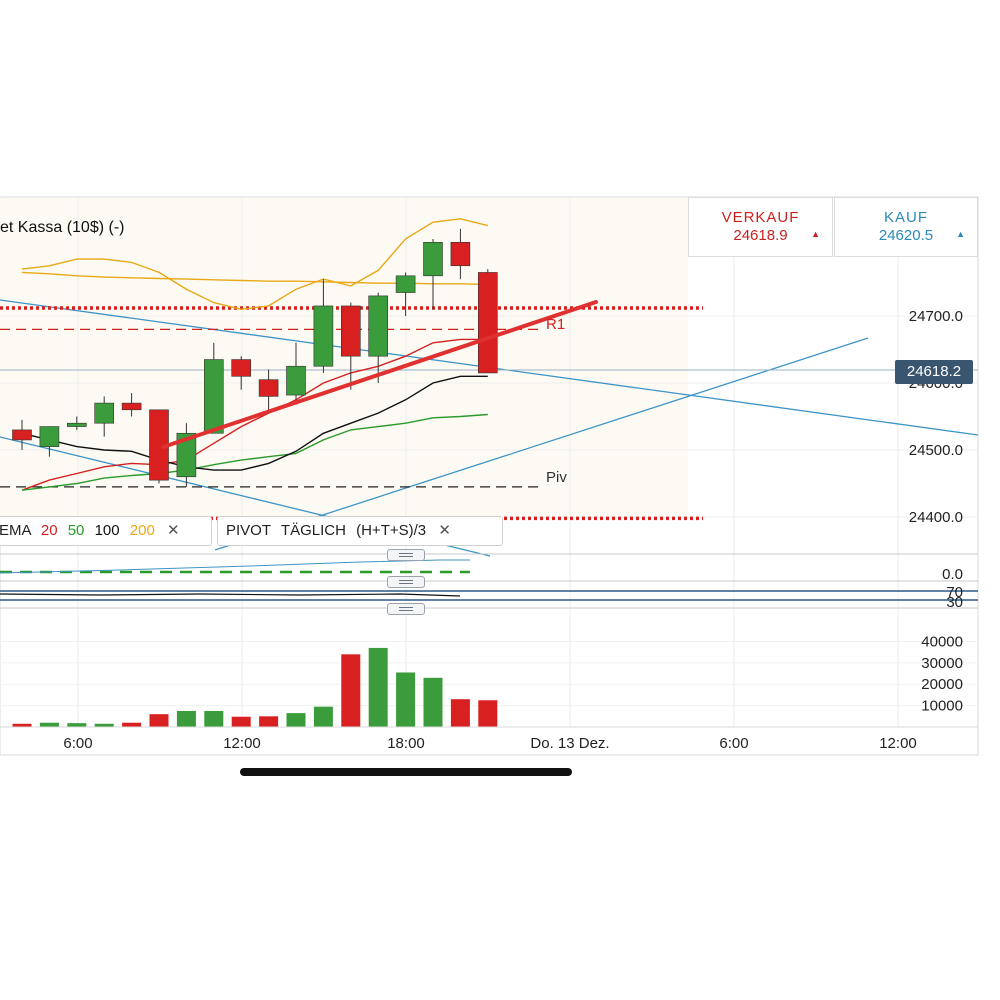 This screenshot has width=1000, height=1000. I want to click on pivot-formula: (H+T+S)/3, so click(391, 530).